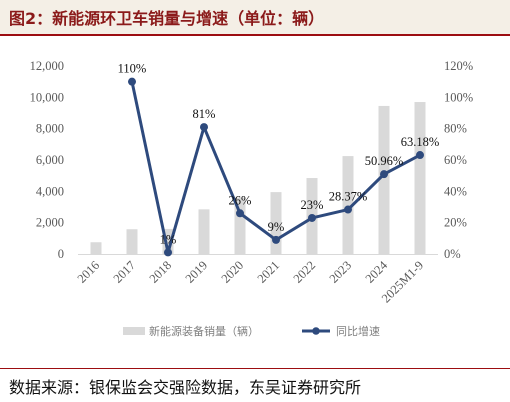 The height and width of the screenshot is (402, 510). Describe the element at coordinates (125, 272) in the screenshot. I see `x-tick-label: 2017` at that location.